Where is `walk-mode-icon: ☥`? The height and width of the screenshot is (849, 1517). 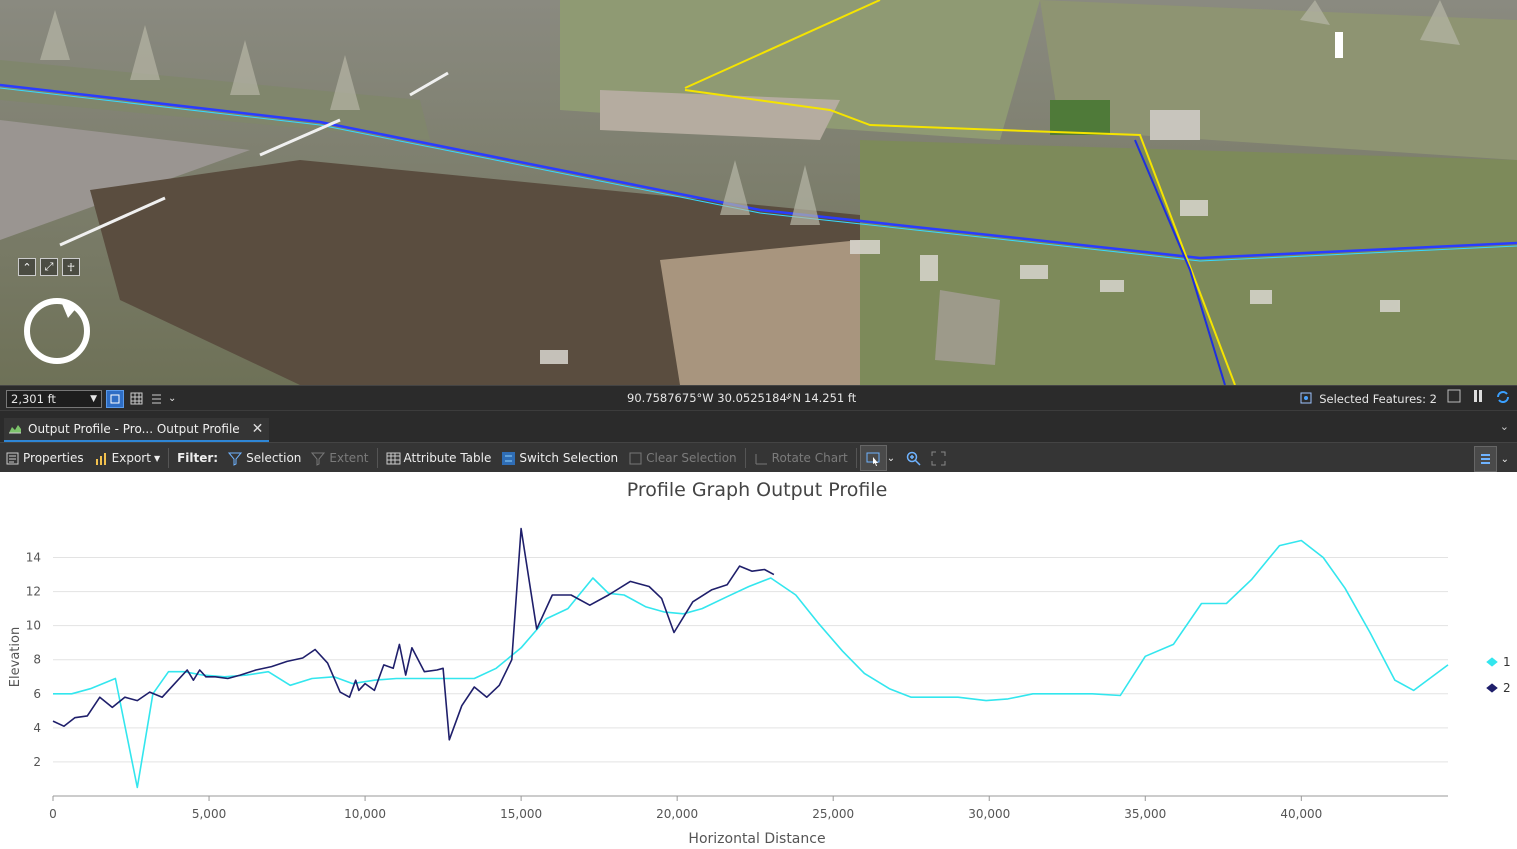
walk-mode-icon: ☥ is located at coordinates (71, 267).